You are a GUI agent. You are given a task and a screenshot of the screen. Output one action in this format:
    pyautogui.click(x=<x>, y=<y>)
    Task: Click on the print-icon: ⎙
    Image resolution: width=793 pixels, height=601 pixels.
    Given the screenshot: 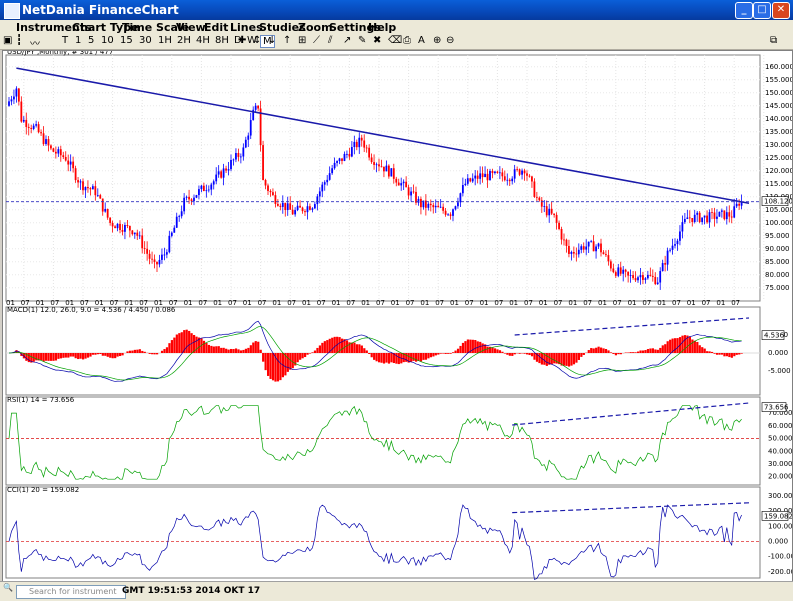 What is the action you would take?
    pyautogui.click(x=407, y=40)
    